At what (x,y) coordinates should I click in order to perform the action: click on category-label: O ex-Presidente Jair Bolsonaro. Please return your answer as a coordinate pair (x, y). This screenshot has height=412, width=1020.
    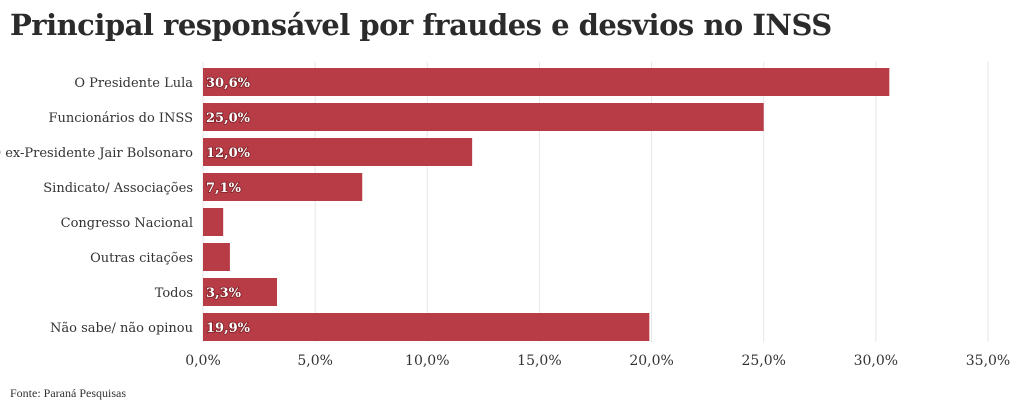
    Looking at the image, I should click on (96, 153).